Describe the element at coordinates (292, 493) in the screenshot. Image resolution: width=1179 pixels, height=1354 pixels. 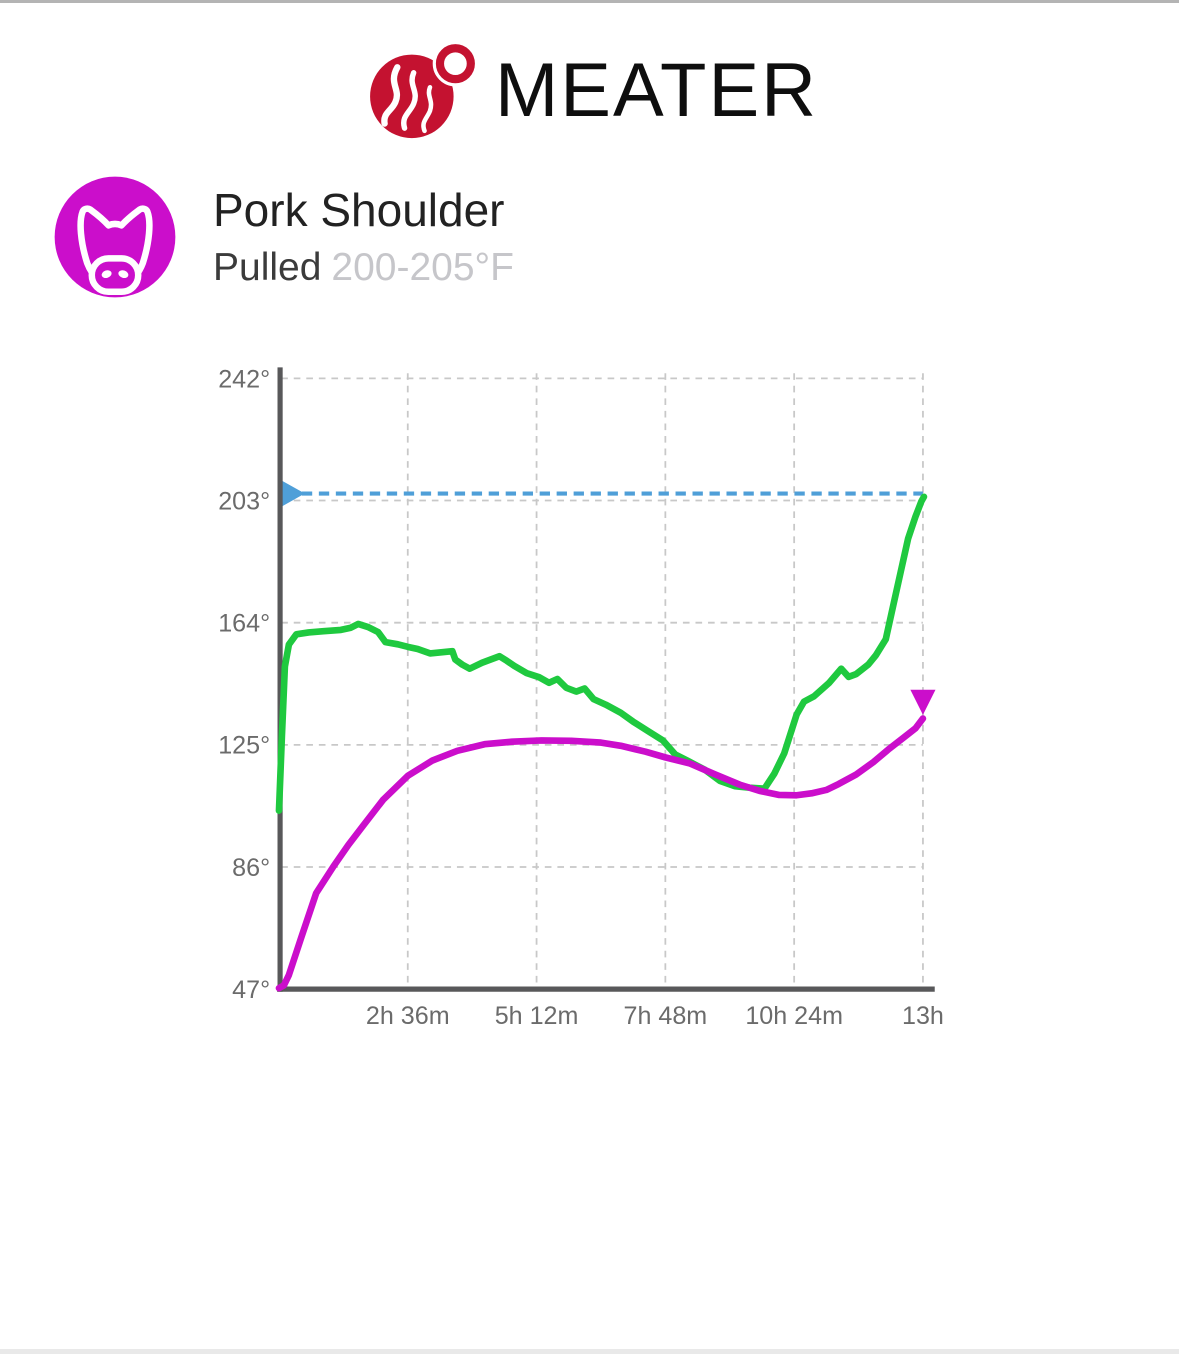
I see `target-marker-triangle` at that location.